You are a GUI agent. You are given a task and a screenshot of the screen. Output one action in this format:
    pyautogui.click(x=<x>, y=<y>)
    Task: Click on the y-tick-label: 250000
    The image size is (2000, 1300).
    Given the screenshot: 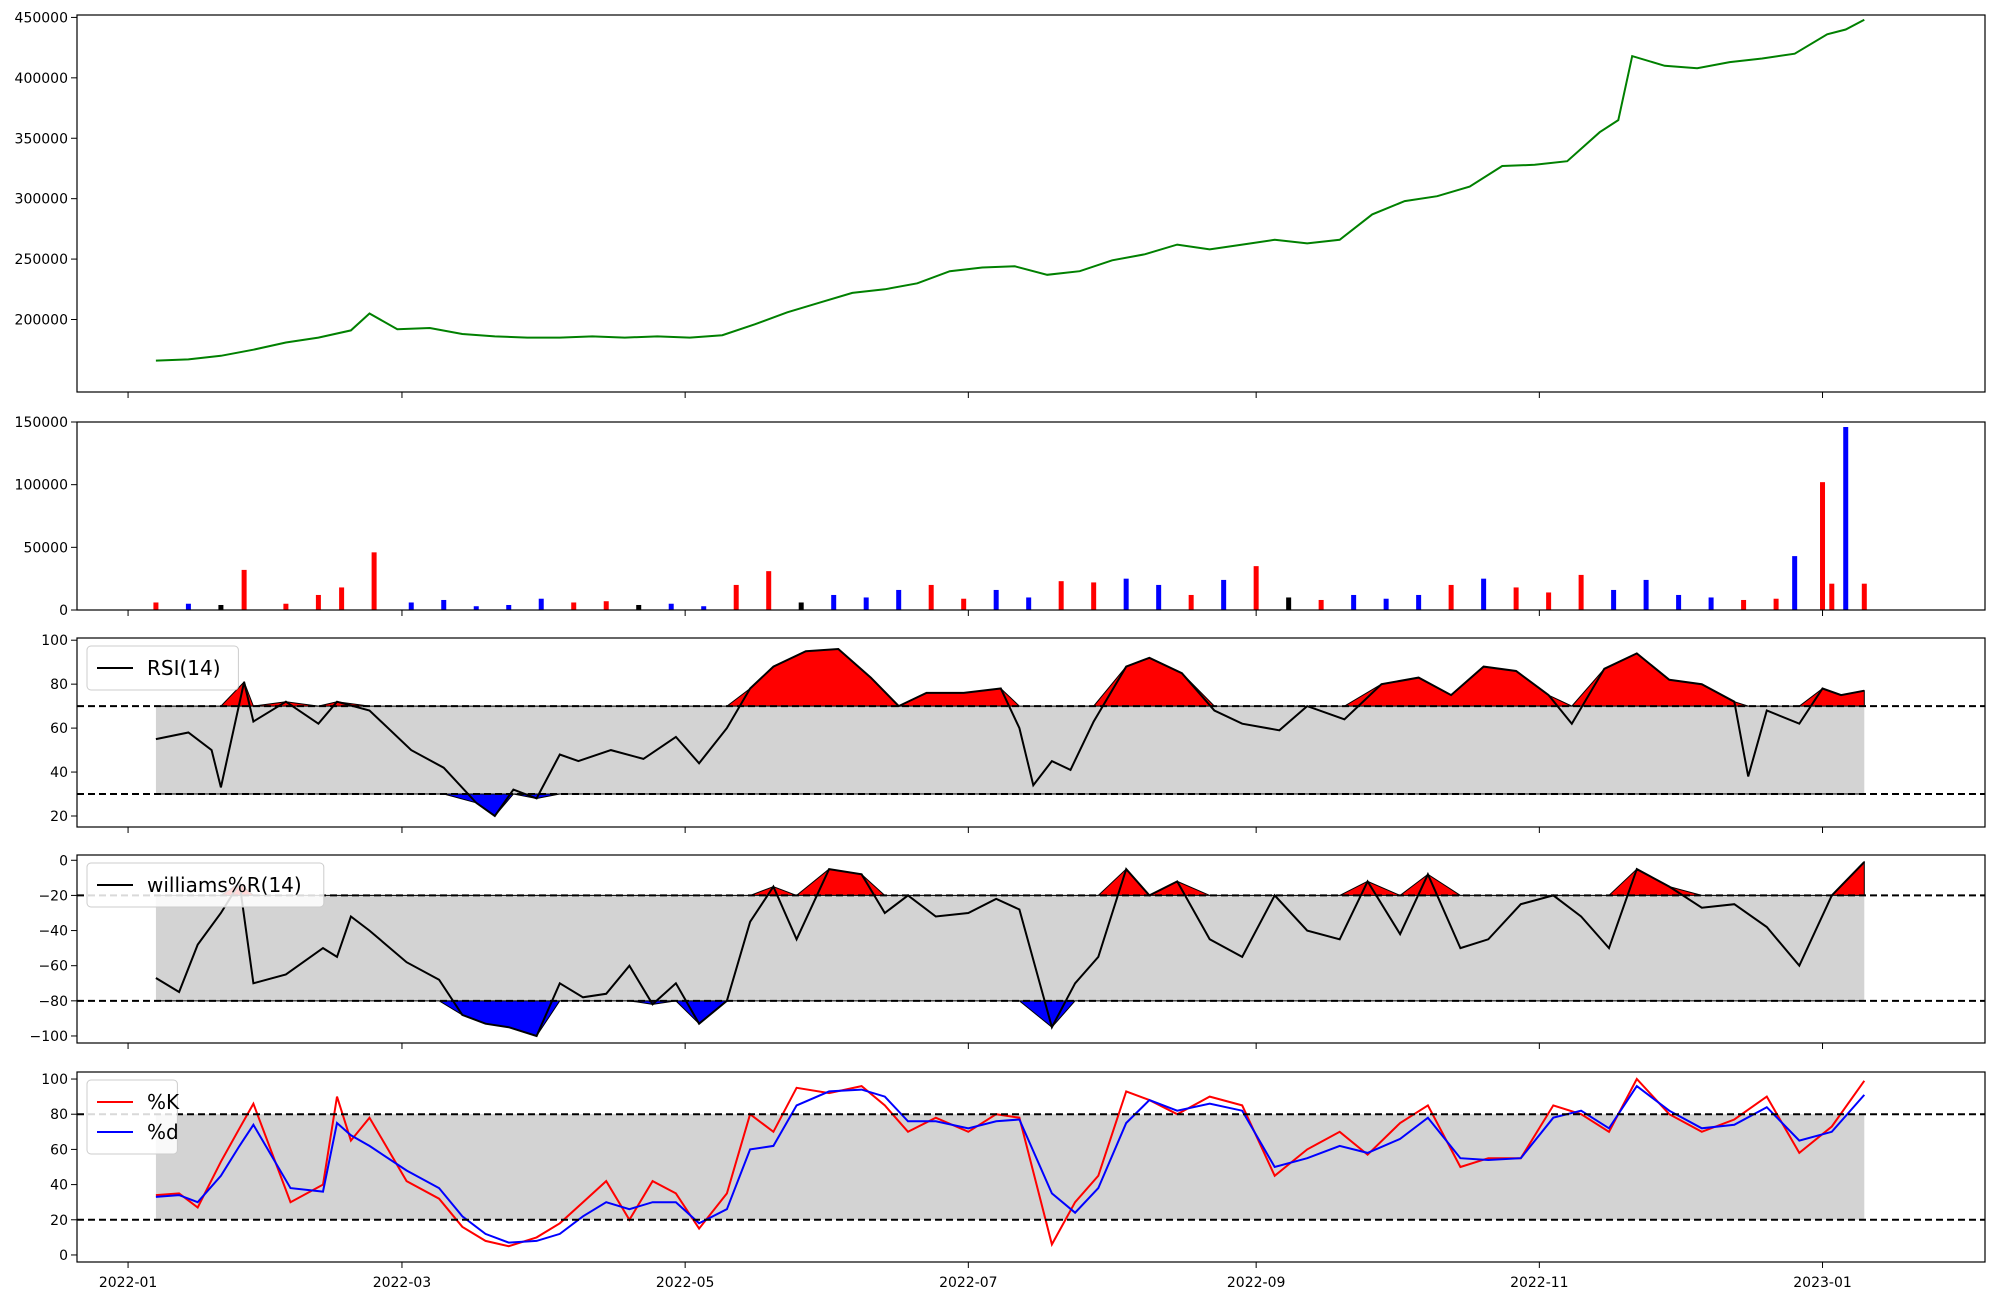 What is the action you would take?
    pyautogui.click(x=41, y=260)
    